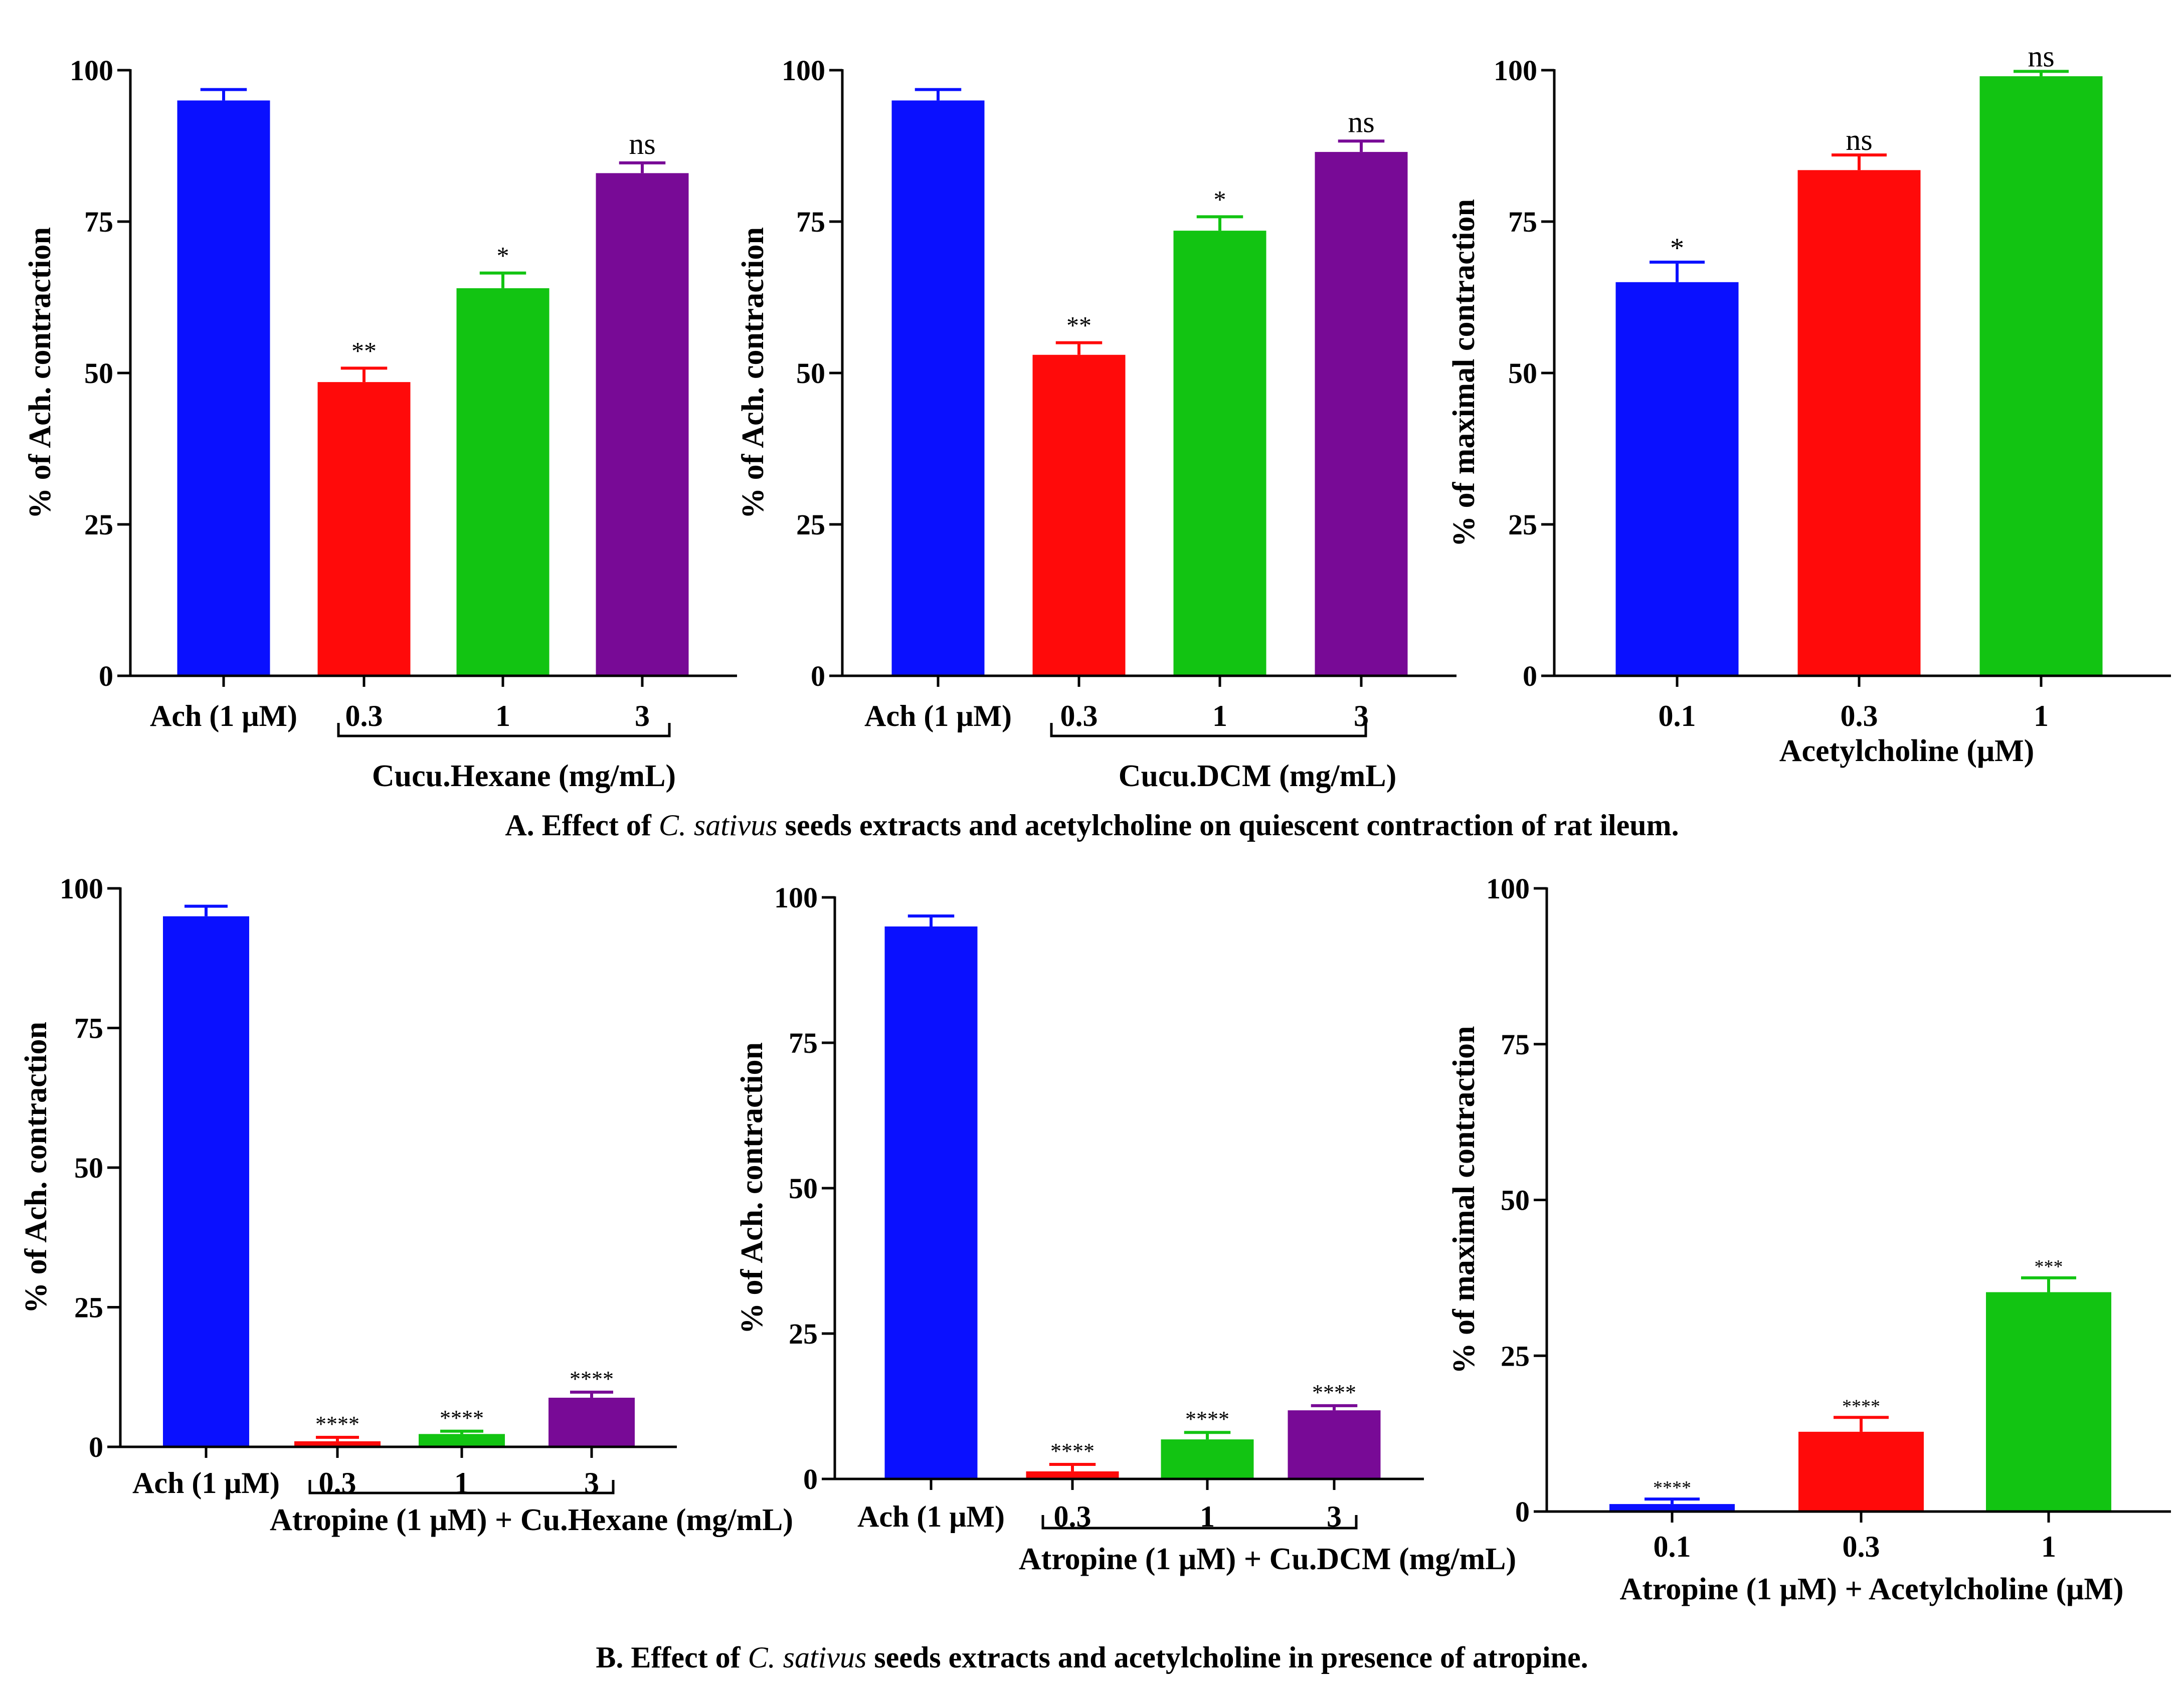 This screenshot has height=1690, width=2184. Describe the element at coordinates (531, 1520) in the screenshot. I see `x-axis-title: Atropine (1 μM) + Cu.Hexane (mg/mL)` at that location.